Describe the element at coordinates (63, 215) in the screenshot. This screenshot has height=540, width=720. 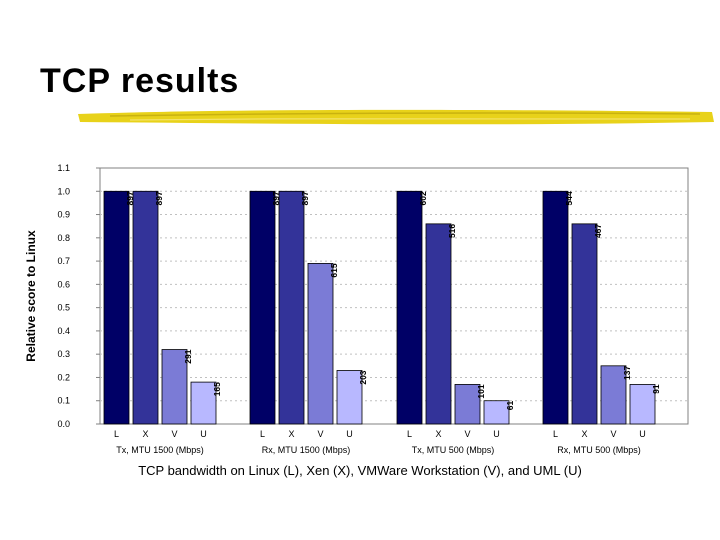
I see `y-tick-label: 0.9` at that location.